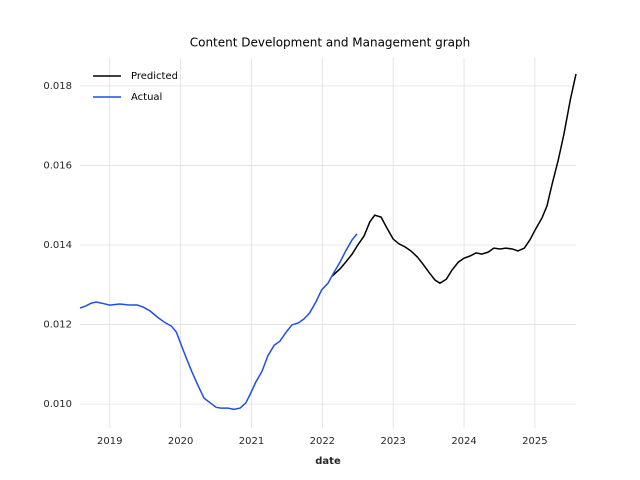 Image resolution: width=640 pixels, height=480 pixels. What do you see at coordinates (463, 441) in the screenshot?
I see `x-tick-label: 2024` at bounding box center [463, 441].